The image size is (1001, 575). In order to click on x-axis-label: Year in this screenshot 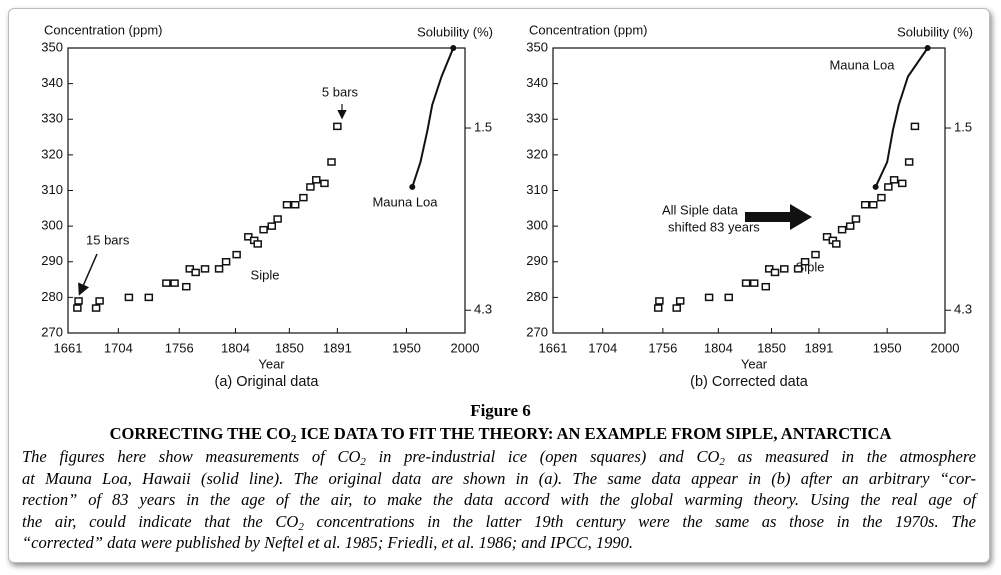, I will do `click(271, 363)`.